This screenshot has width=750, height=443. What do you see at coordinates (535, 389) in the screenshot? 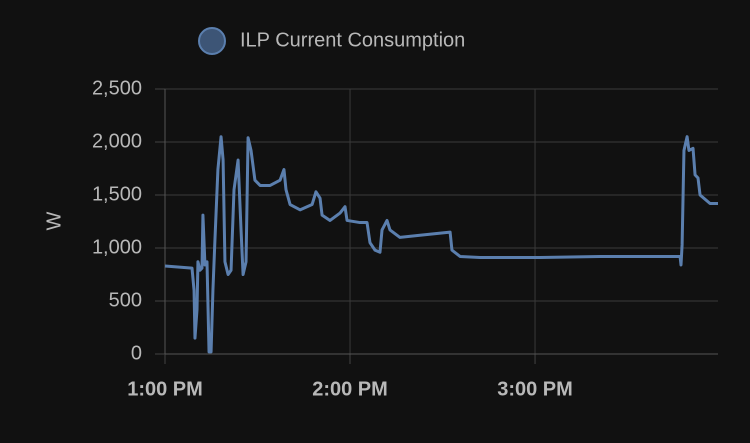
I see `x-tick-label: 3:00 PM` at bounding box center [535, 389].